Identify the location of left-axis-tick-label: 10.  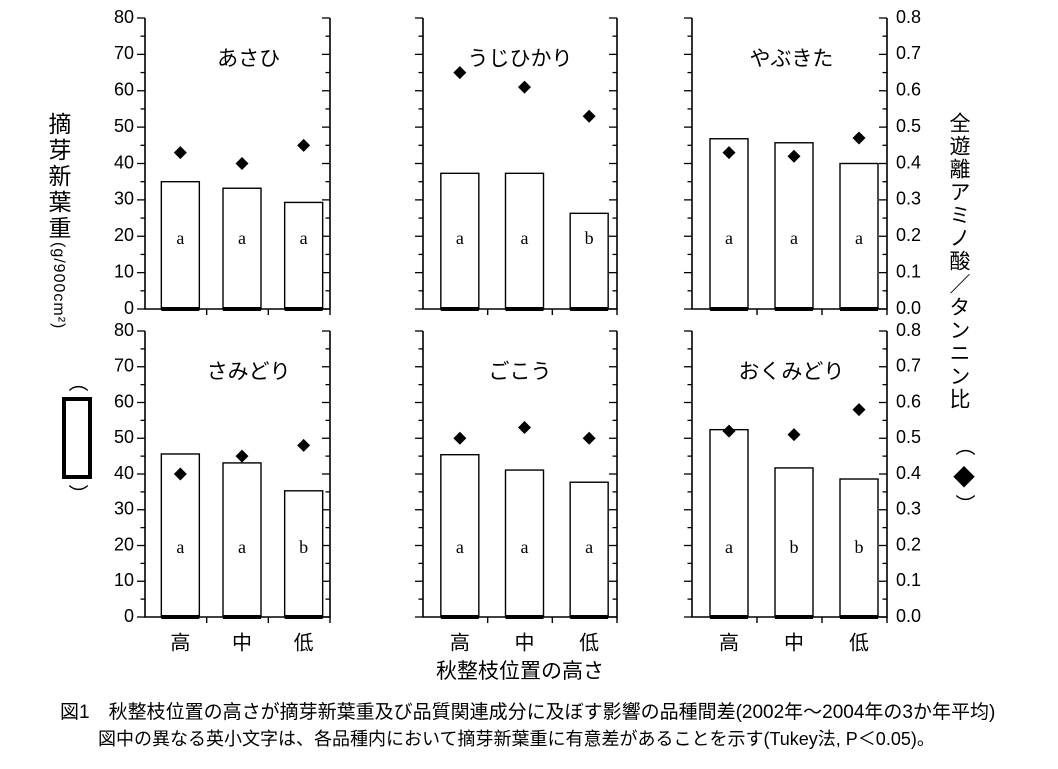
(124, 580).